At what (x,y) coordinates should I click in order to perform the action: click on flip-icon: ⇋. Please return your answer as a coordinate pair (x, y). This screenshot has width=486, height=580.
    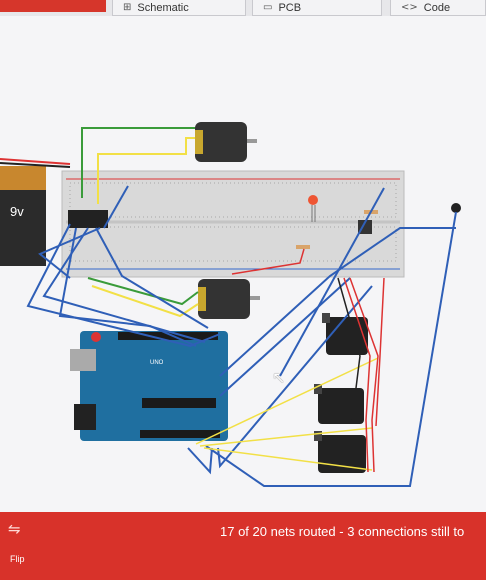
    Looking at the image, I should click on (14, 529).